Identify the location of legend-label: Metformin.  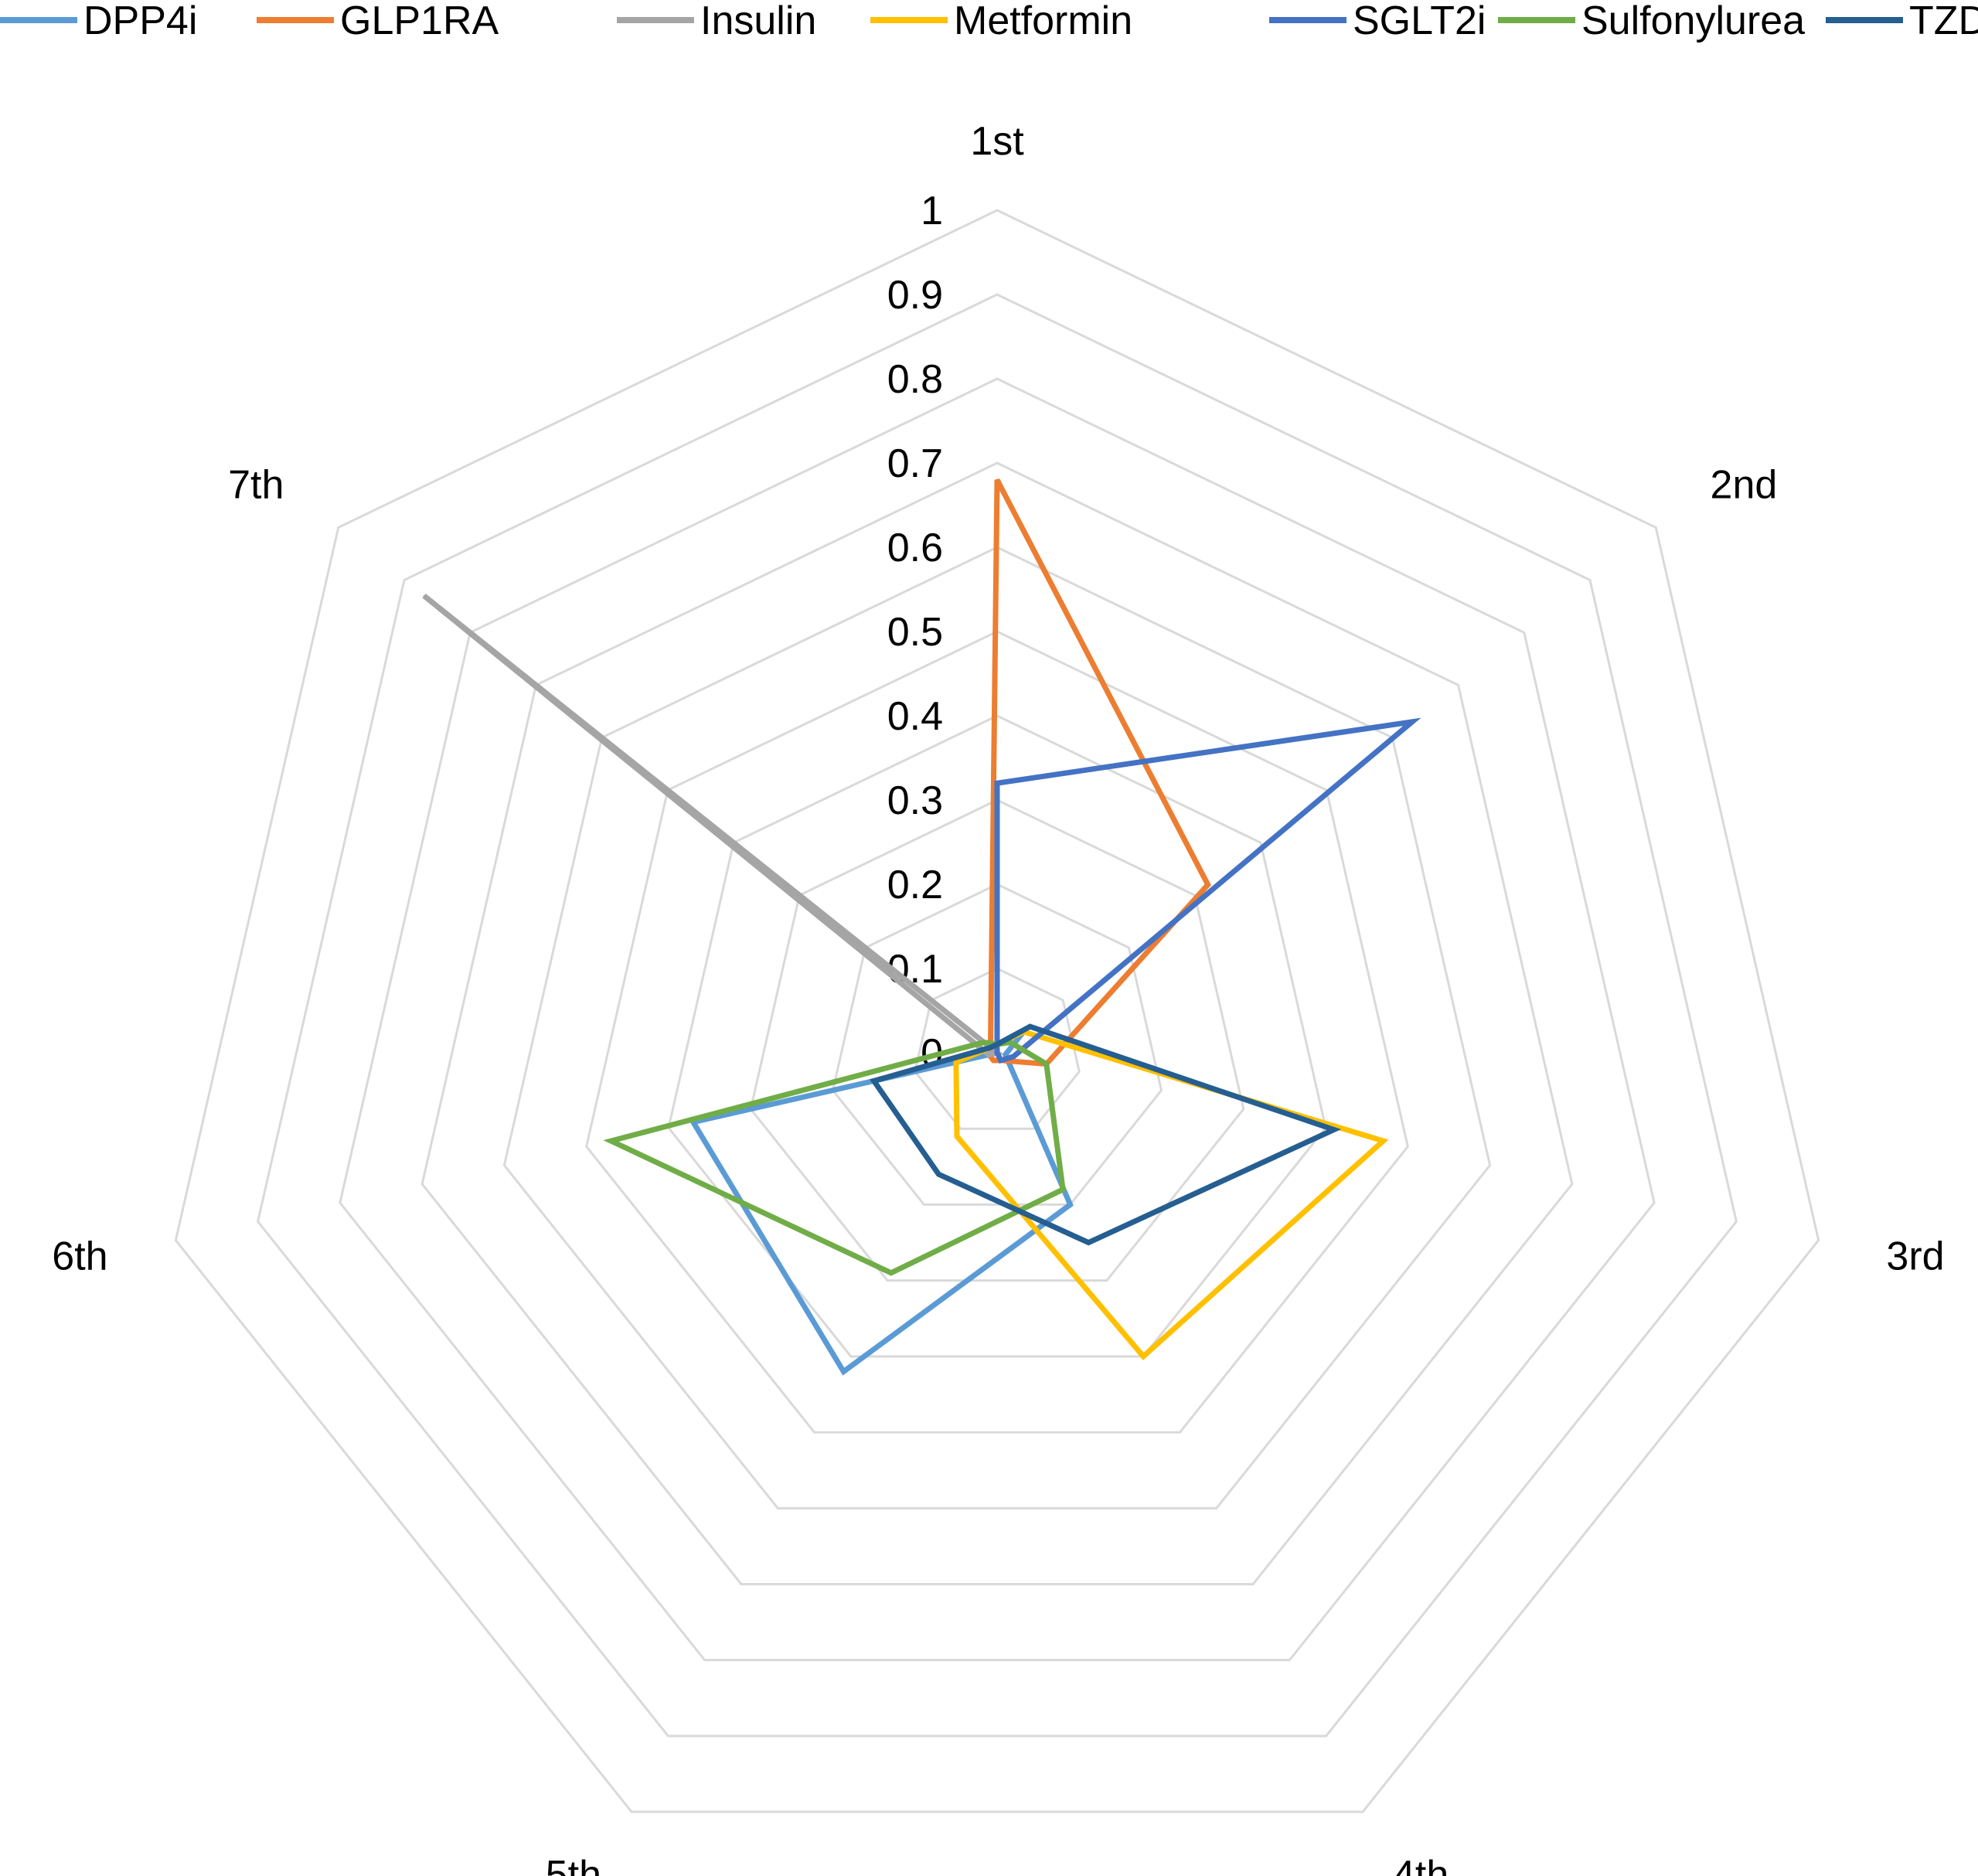
(1043, 21).